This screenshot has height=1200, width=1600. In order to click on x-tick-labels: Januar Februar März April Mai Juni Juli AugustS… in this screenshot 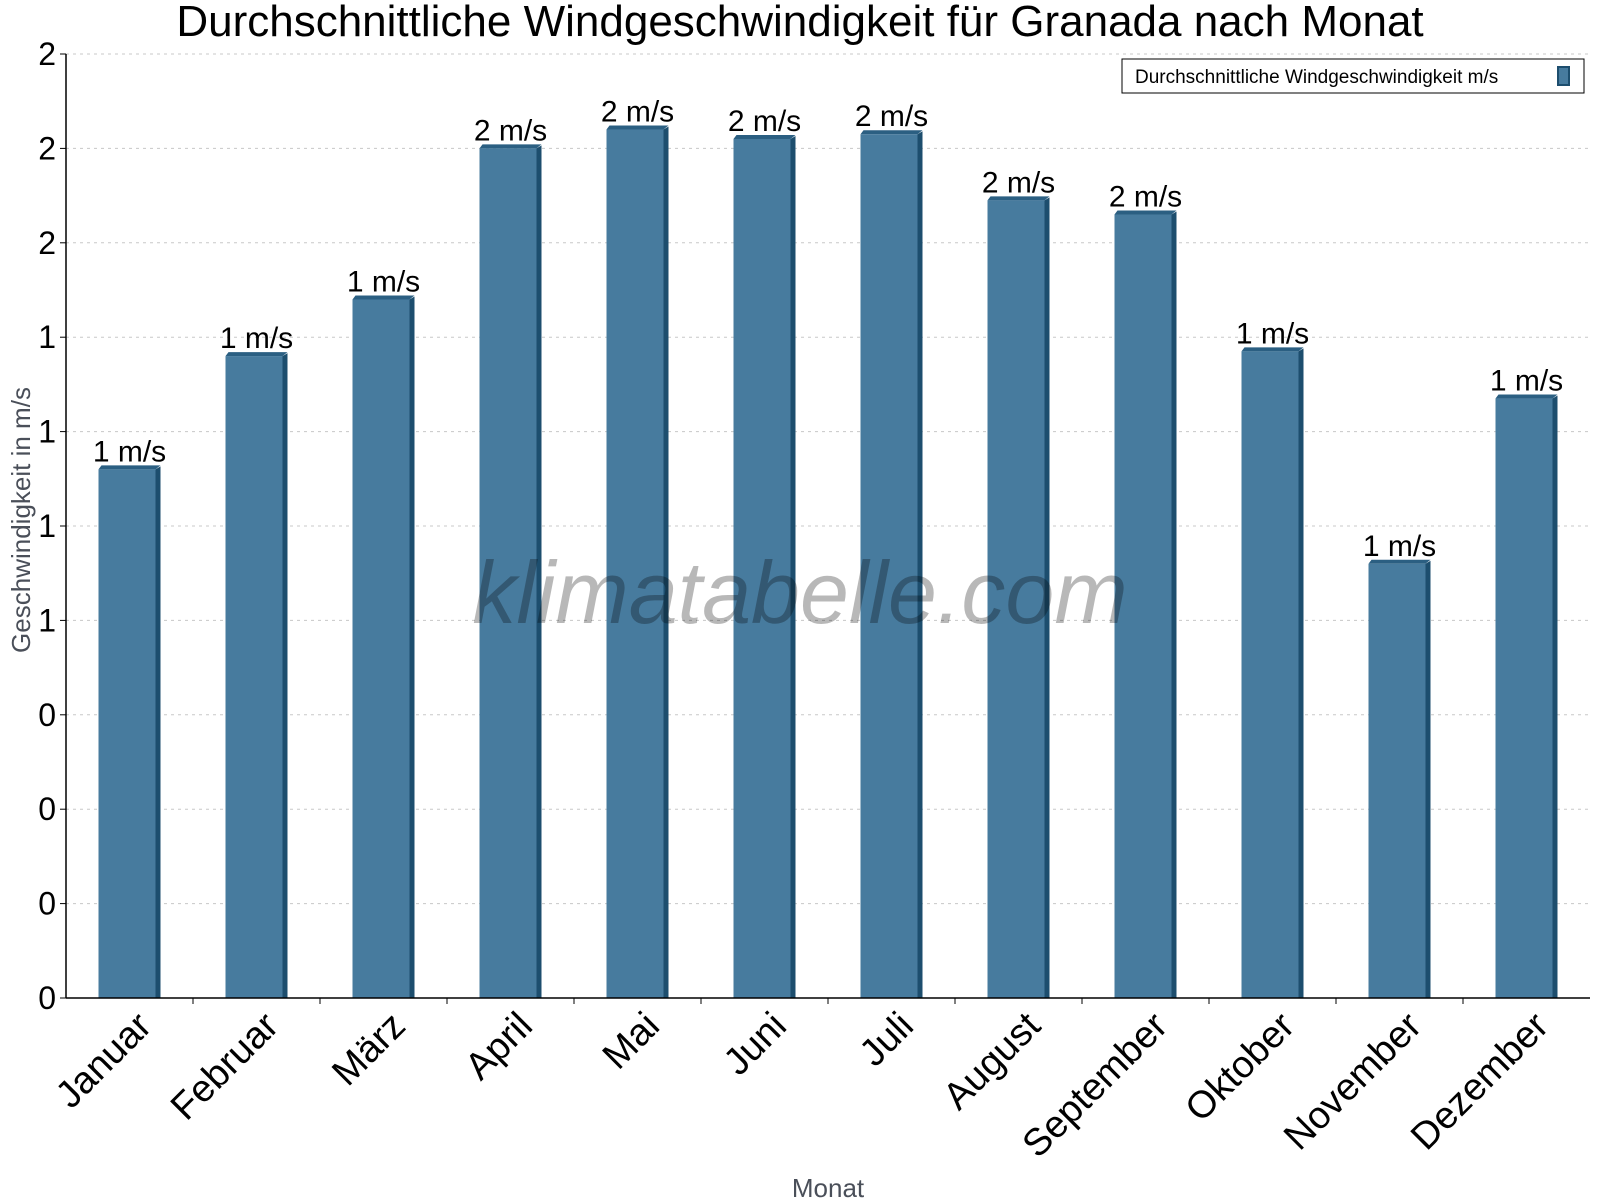, I will do `click(802, 1084)`.